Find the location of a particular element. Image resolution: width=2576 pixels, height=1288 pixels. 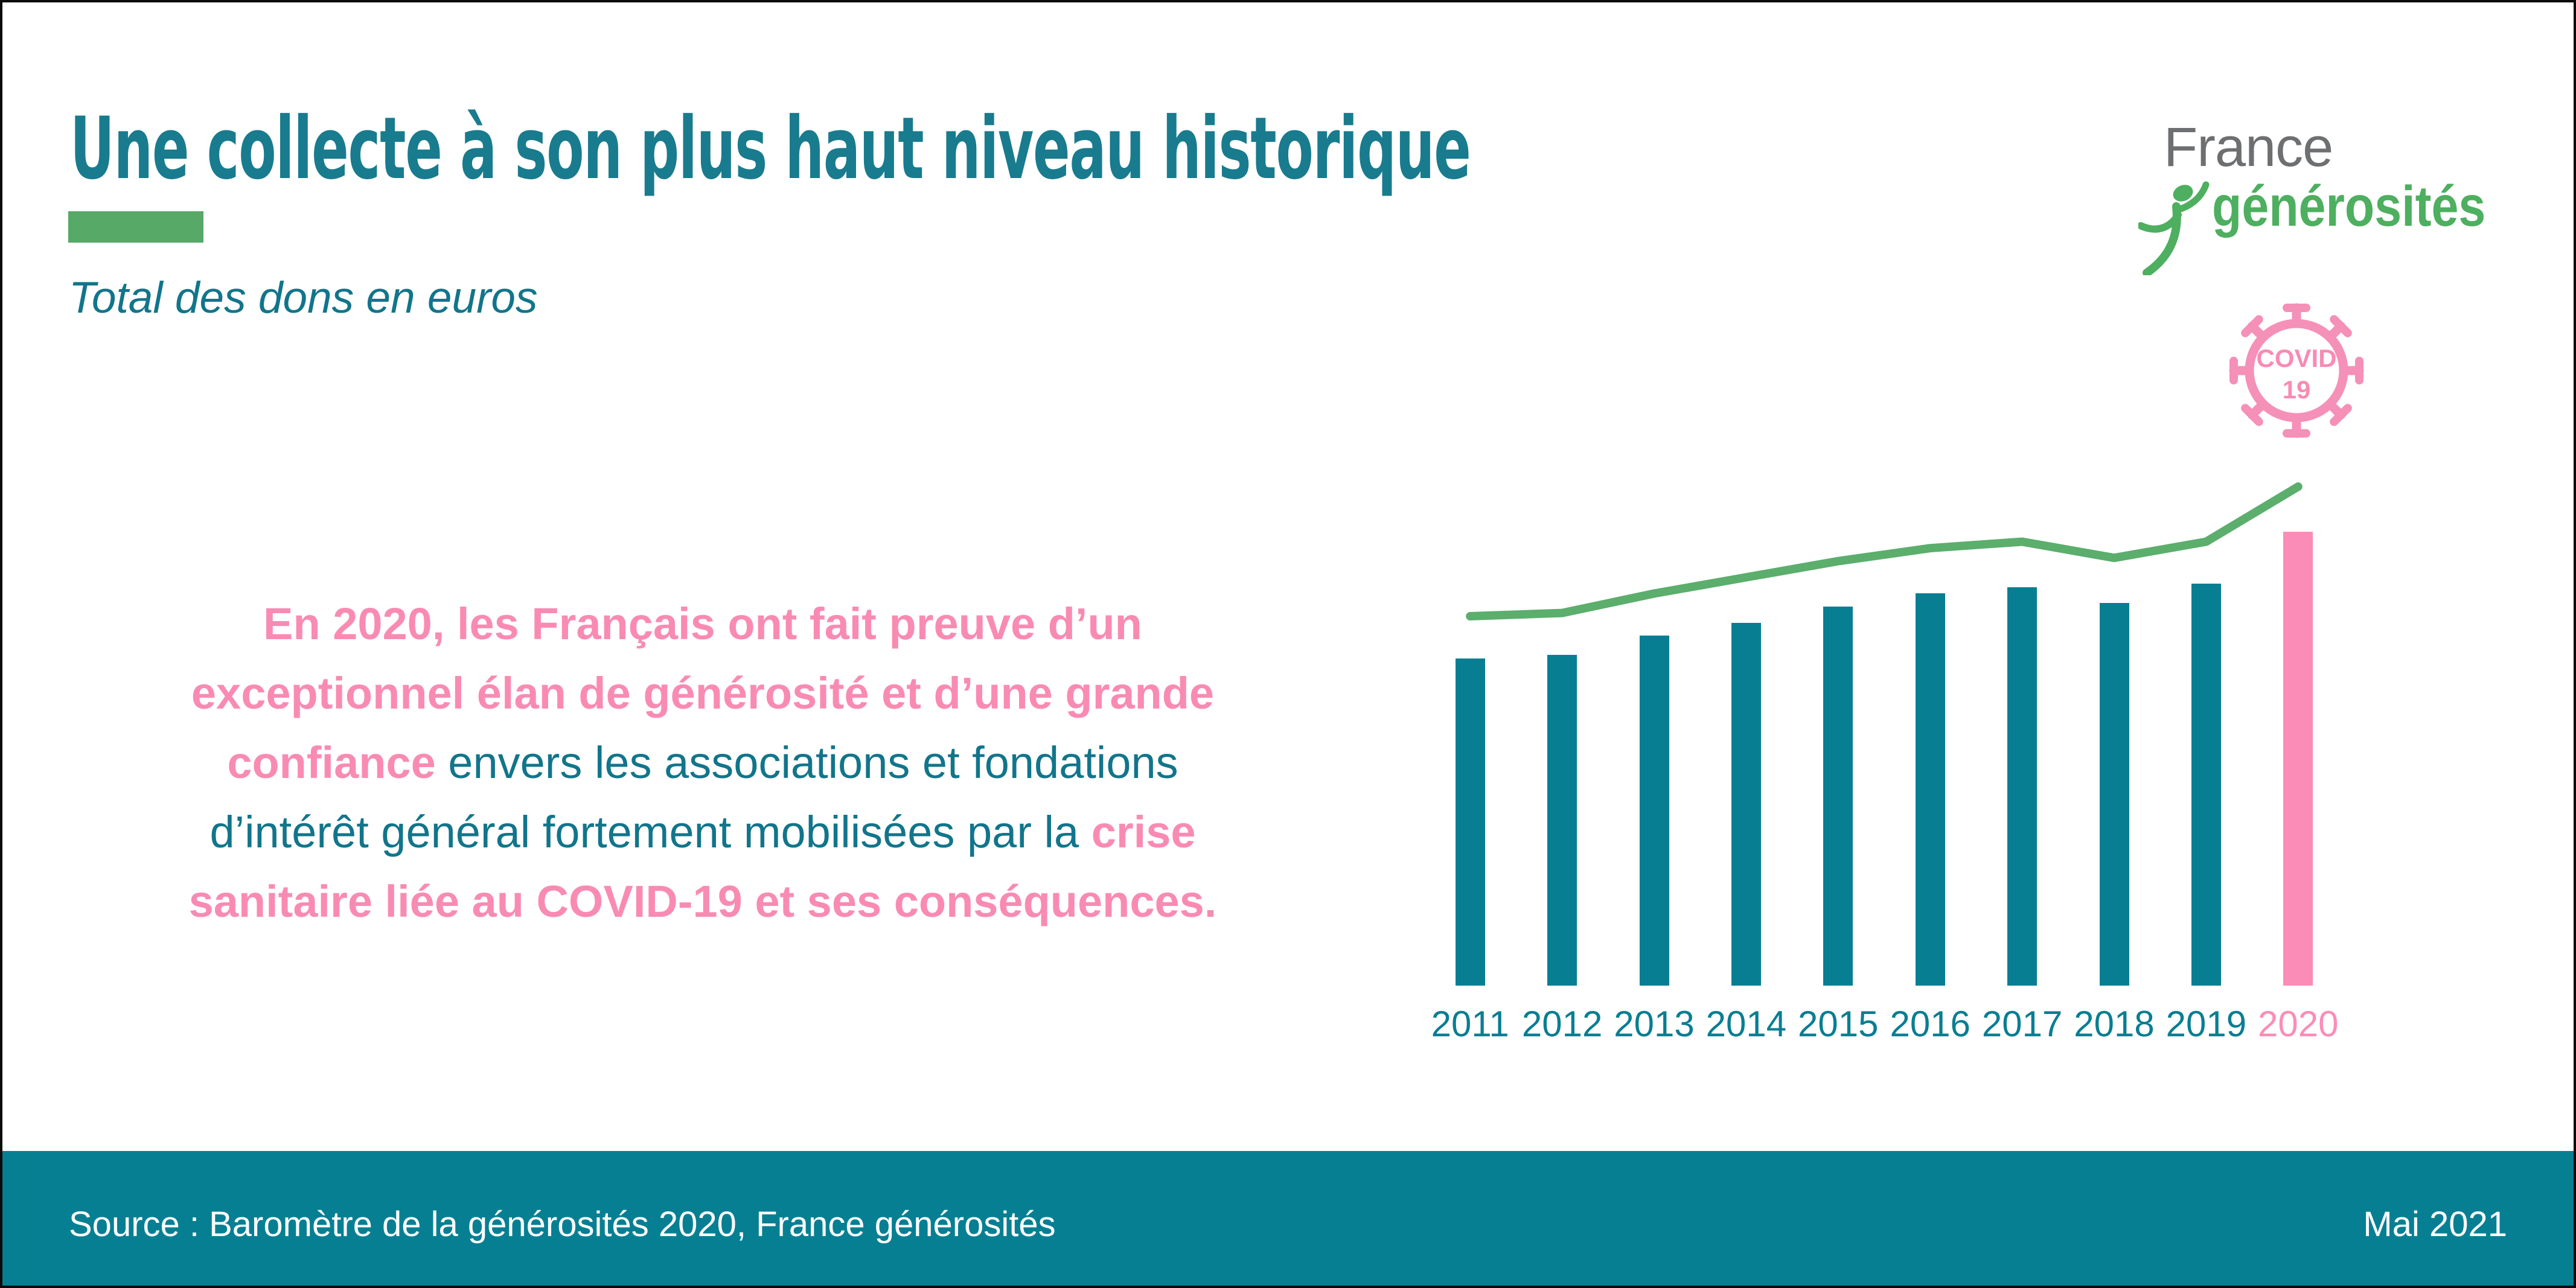

chart-subtitle: Total des dons en euros is located at coordinates (304, 297).